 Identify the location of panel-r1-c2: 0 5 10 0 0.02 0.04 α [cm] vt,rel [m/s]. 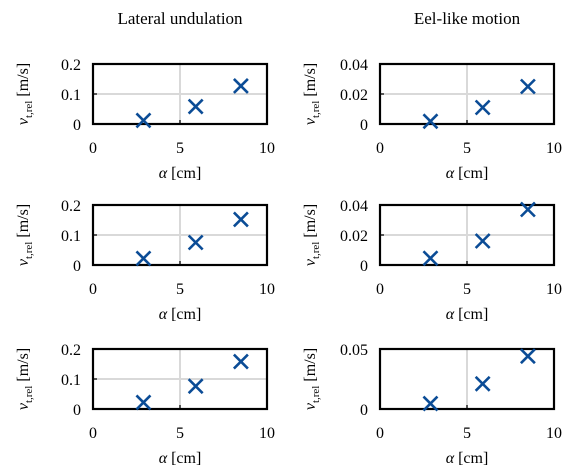
(432, 119).